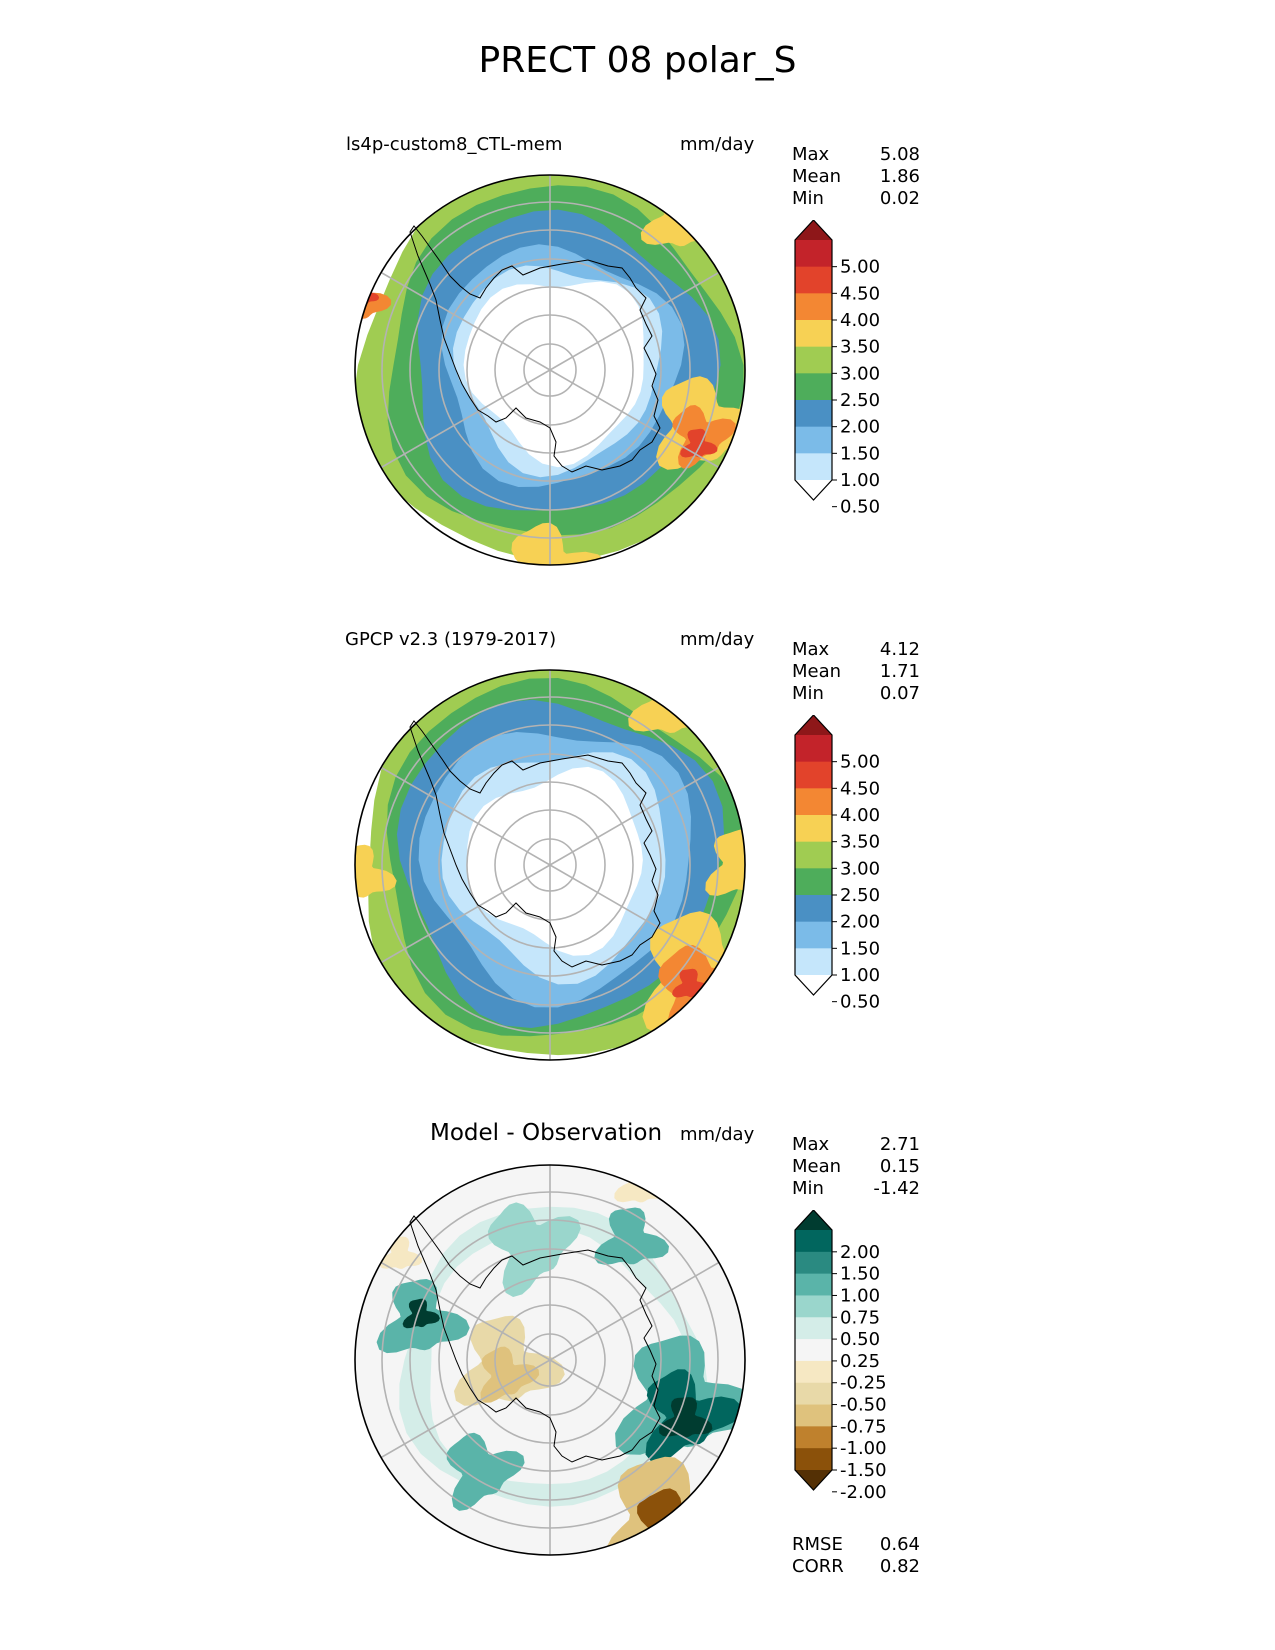 The width and height of the screenshot is (1275, 1650). Describe the element at coordinates (899, 693) in the screenshot. I see `stat-value: 0.07` at that location.